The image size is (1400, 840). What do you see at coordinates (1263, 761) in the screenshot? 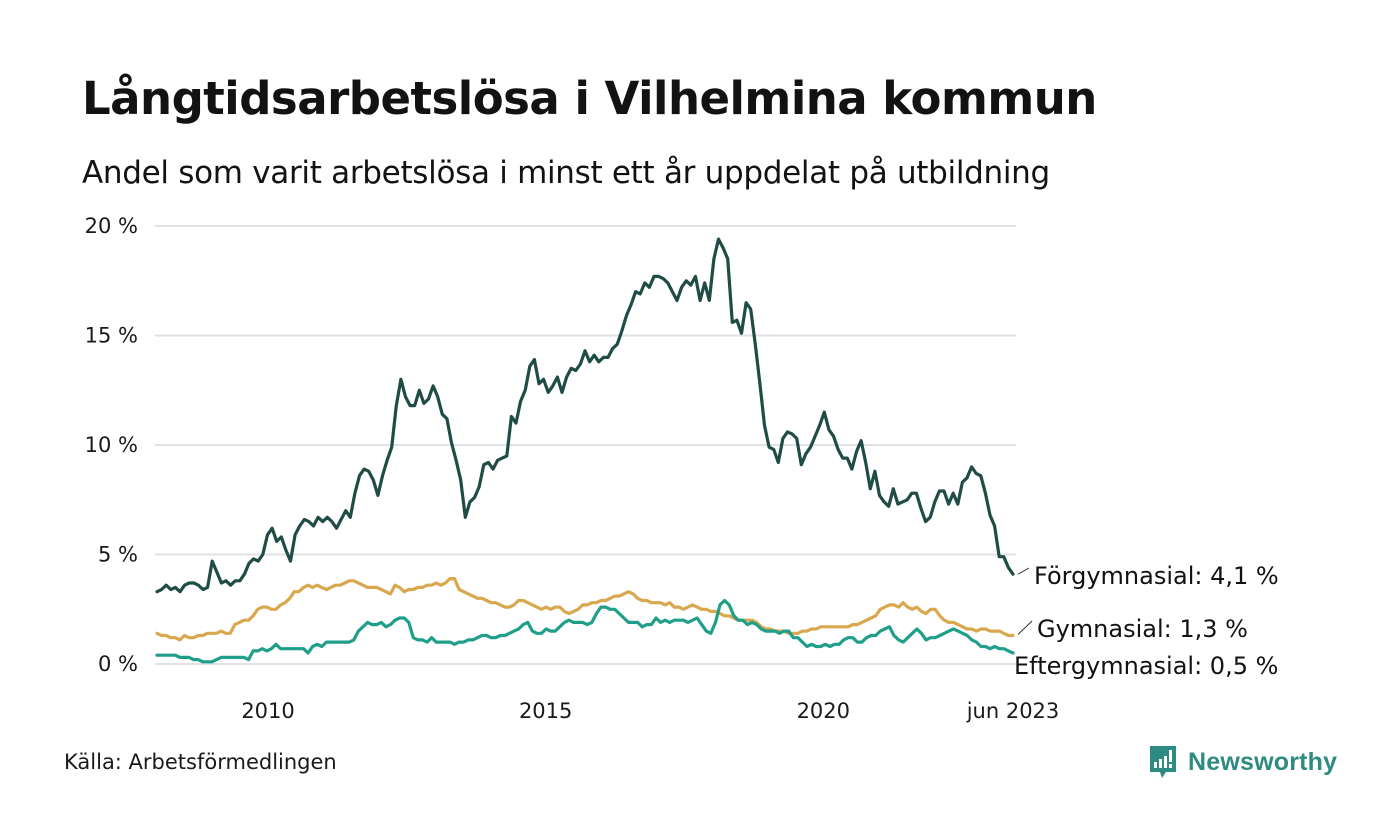
I see `brand-name: Newsworthy` at bounding box center [1263, 761].